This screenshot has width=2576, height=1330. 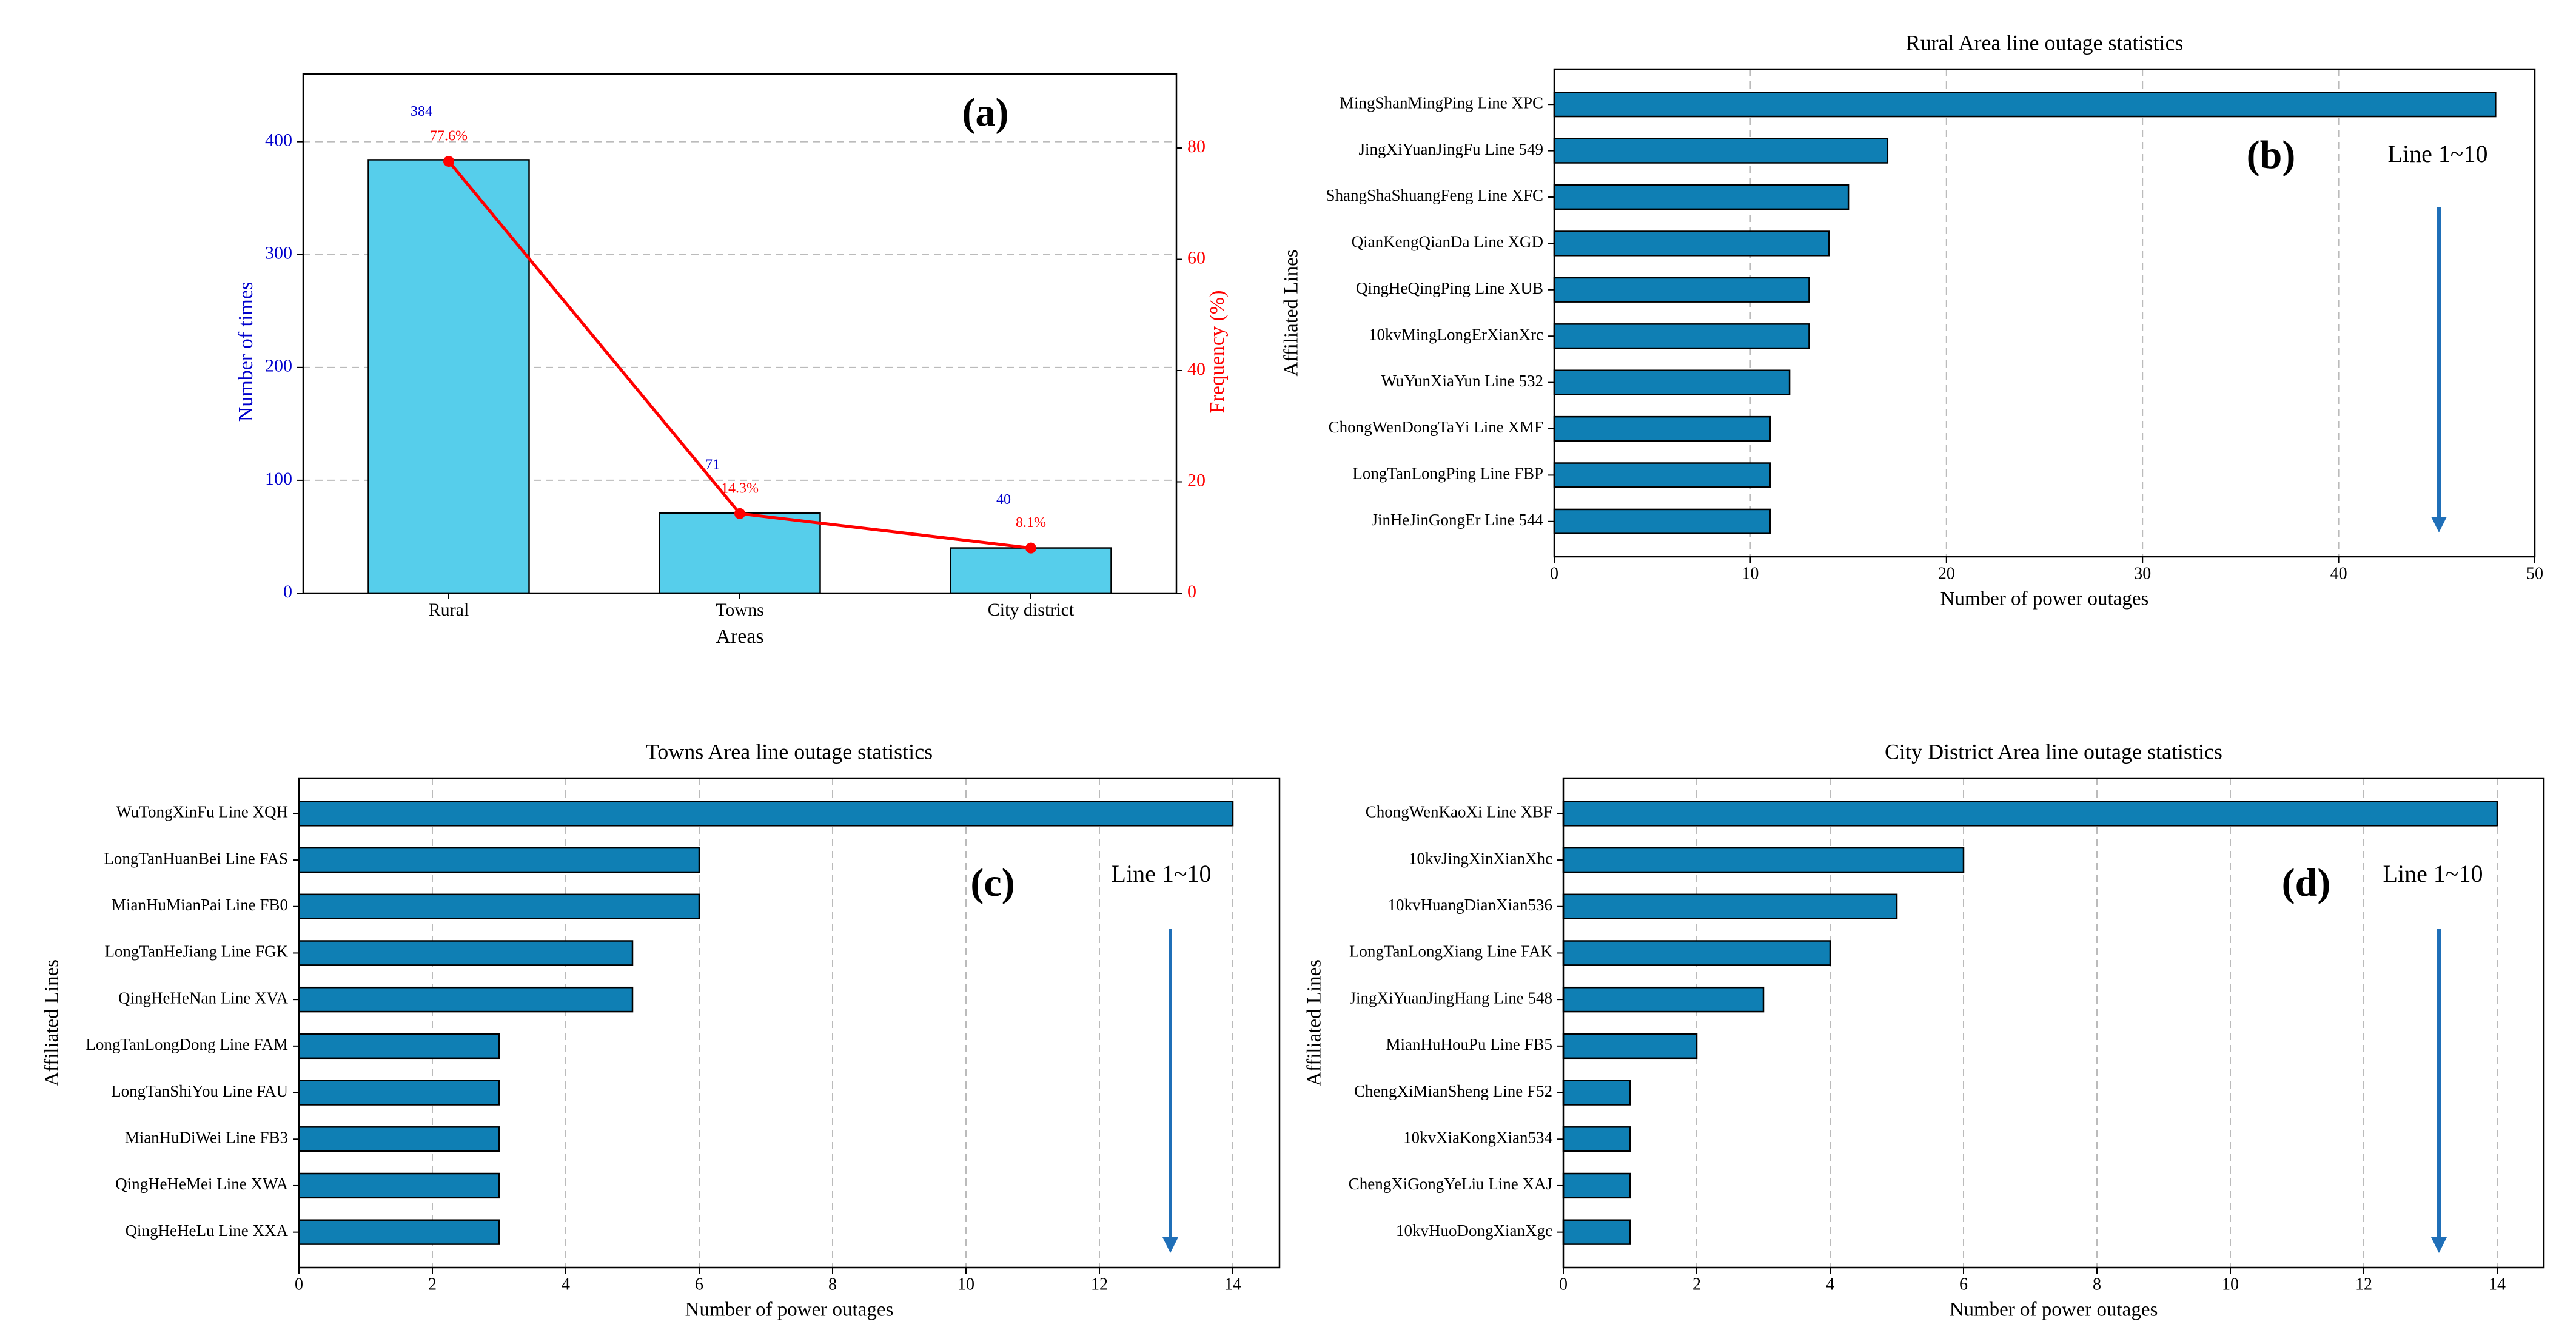 I want to click on y-tick-label: MianHuHouPu Line FB5, so click(x=1469, y=1044).